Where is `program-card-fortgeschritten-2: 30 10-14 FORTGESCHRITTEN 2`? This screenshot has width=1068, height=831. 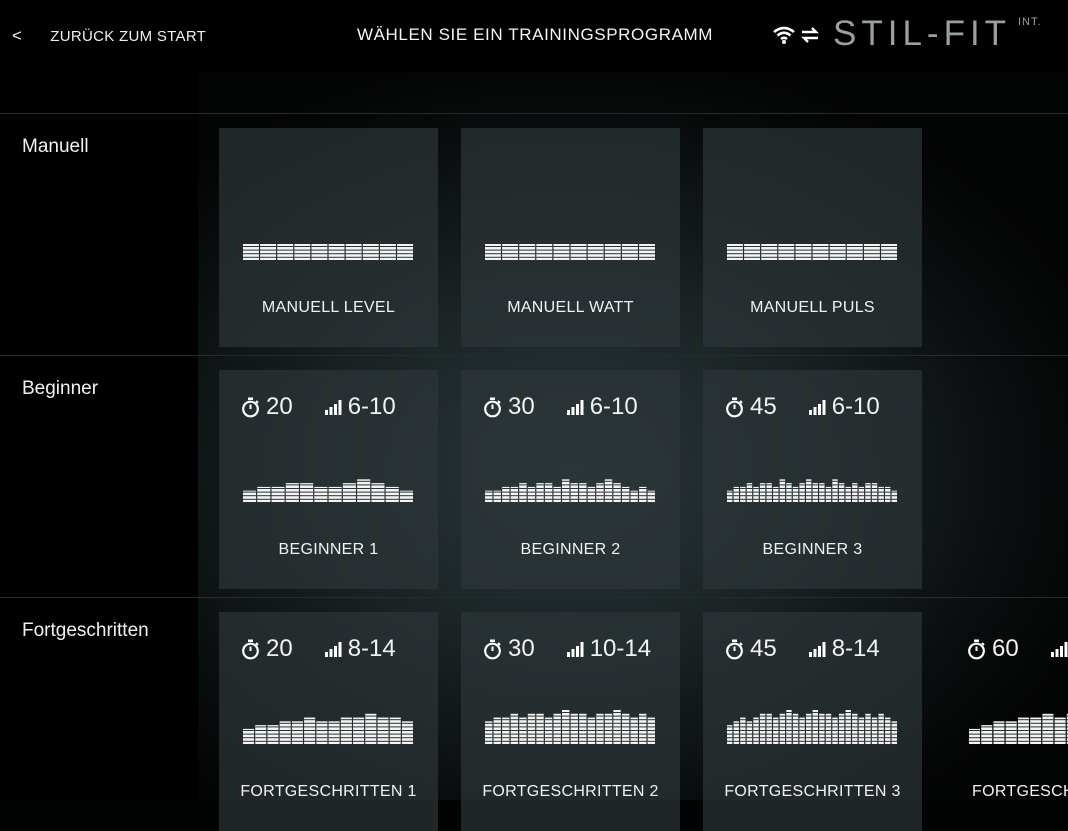
program-card-fortgeschritten-2: 30 10-14 FORTGESCHRITTEN 2 is located at coordinates (570, 721).